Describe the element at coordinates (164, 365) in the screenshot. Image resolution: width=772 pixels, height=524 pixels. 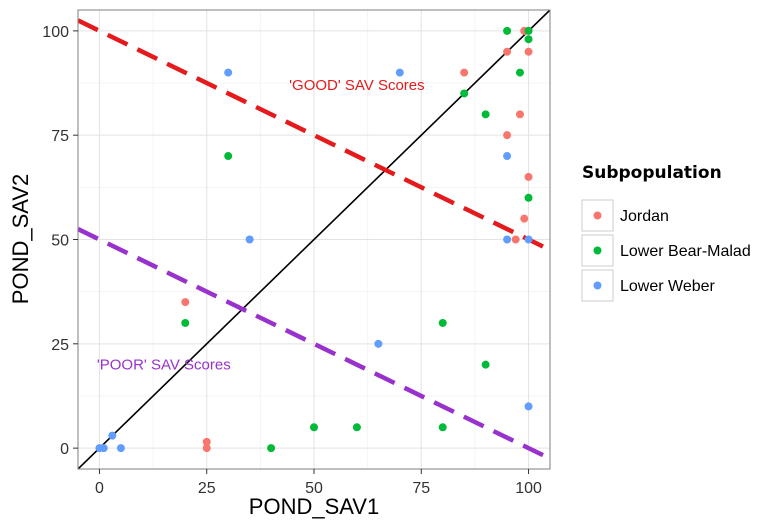
I see `annotation-1: 'POOR' SAV Scores` at that location.